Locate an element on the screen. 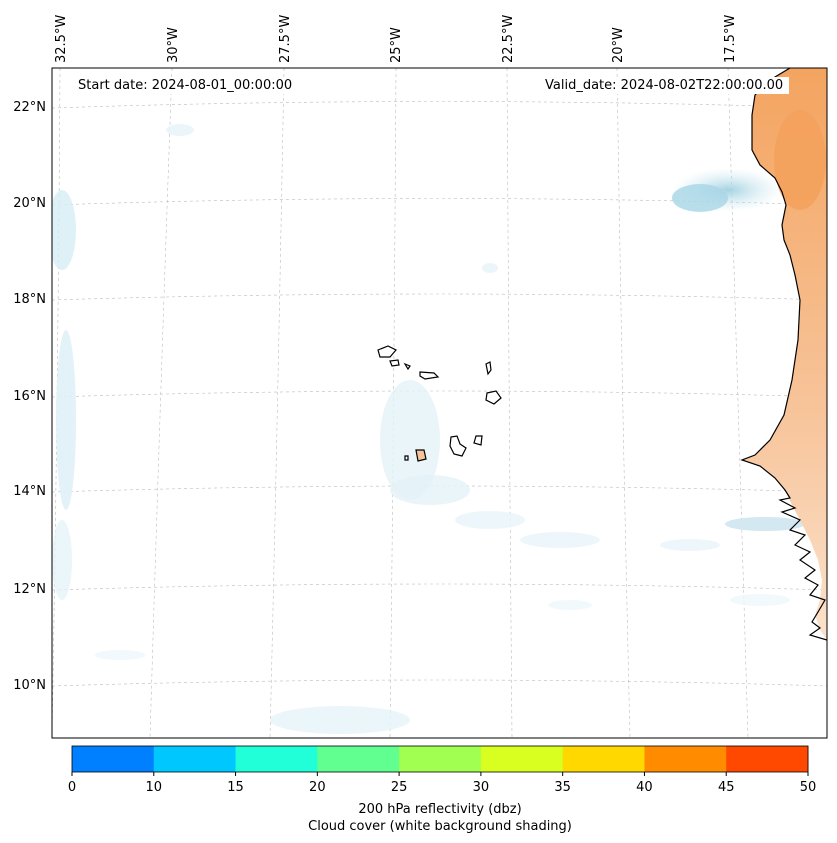 This screenshot has height=843, width=837. colorbar-tick-label: 10 is located at coordinates (154, 787).